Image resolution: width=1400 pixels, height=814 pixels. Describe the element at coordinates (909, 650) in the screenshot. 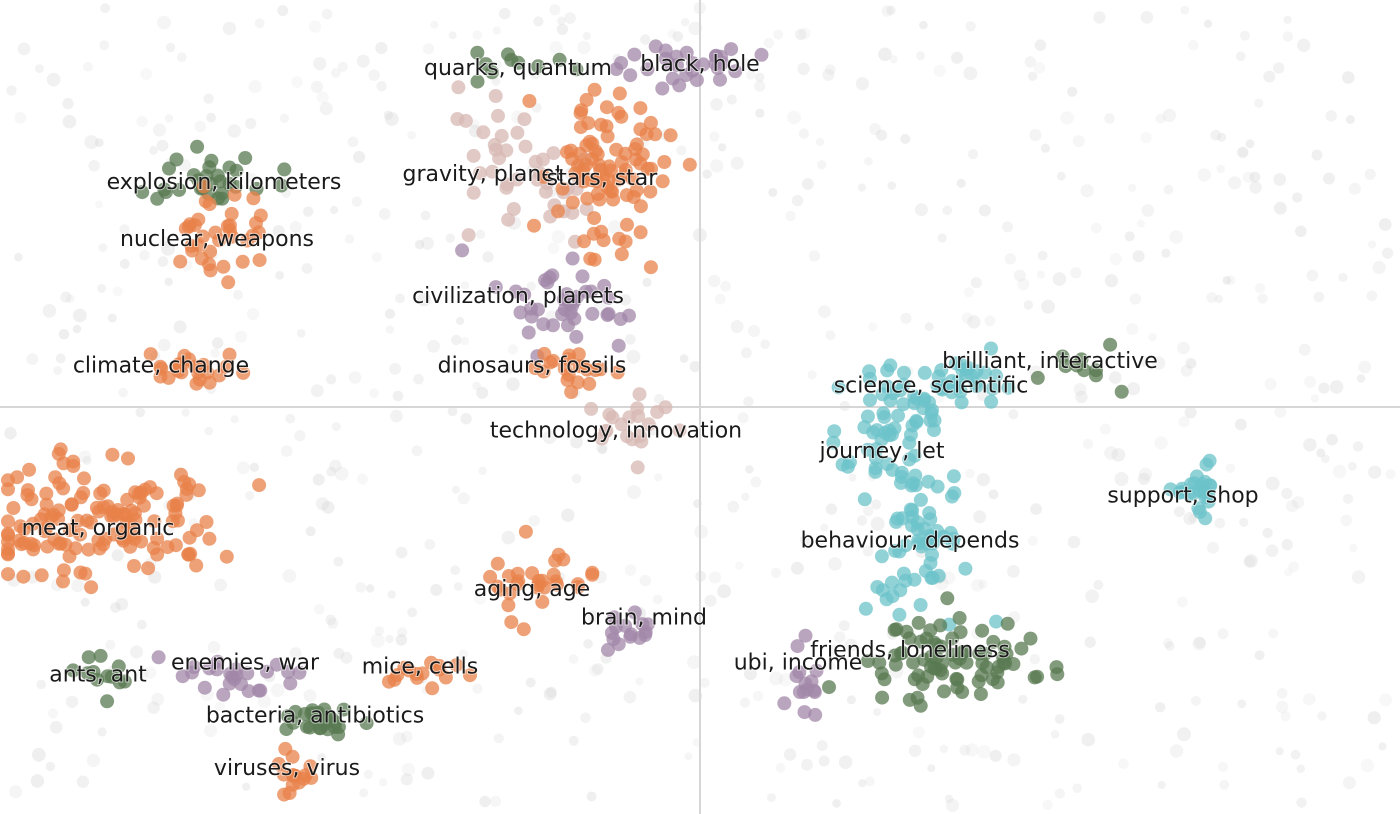

I see `cluster-label: friends, loneliness` at that location.